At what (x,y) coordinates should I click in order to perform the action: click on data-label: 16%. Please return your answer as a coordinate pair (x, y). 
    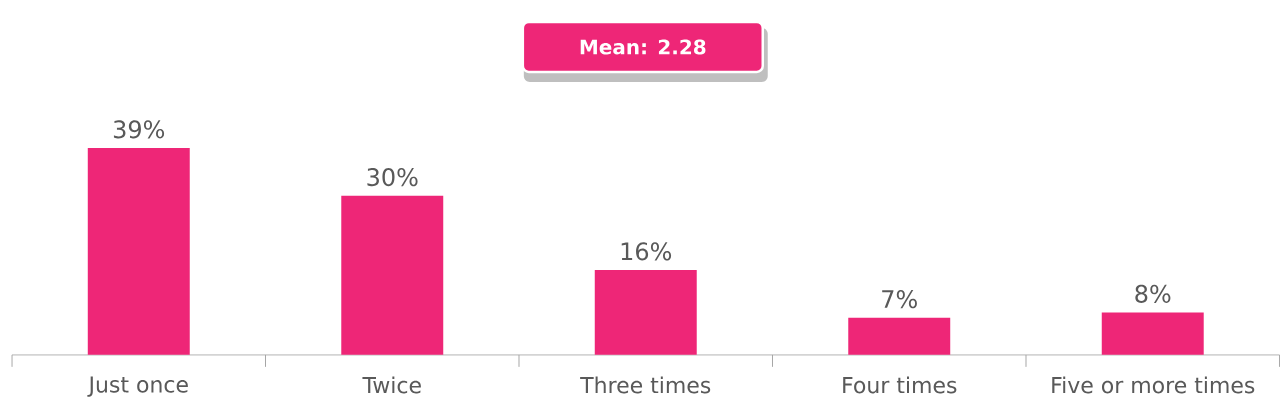
    Looking at the image, I should click on (646, 251).